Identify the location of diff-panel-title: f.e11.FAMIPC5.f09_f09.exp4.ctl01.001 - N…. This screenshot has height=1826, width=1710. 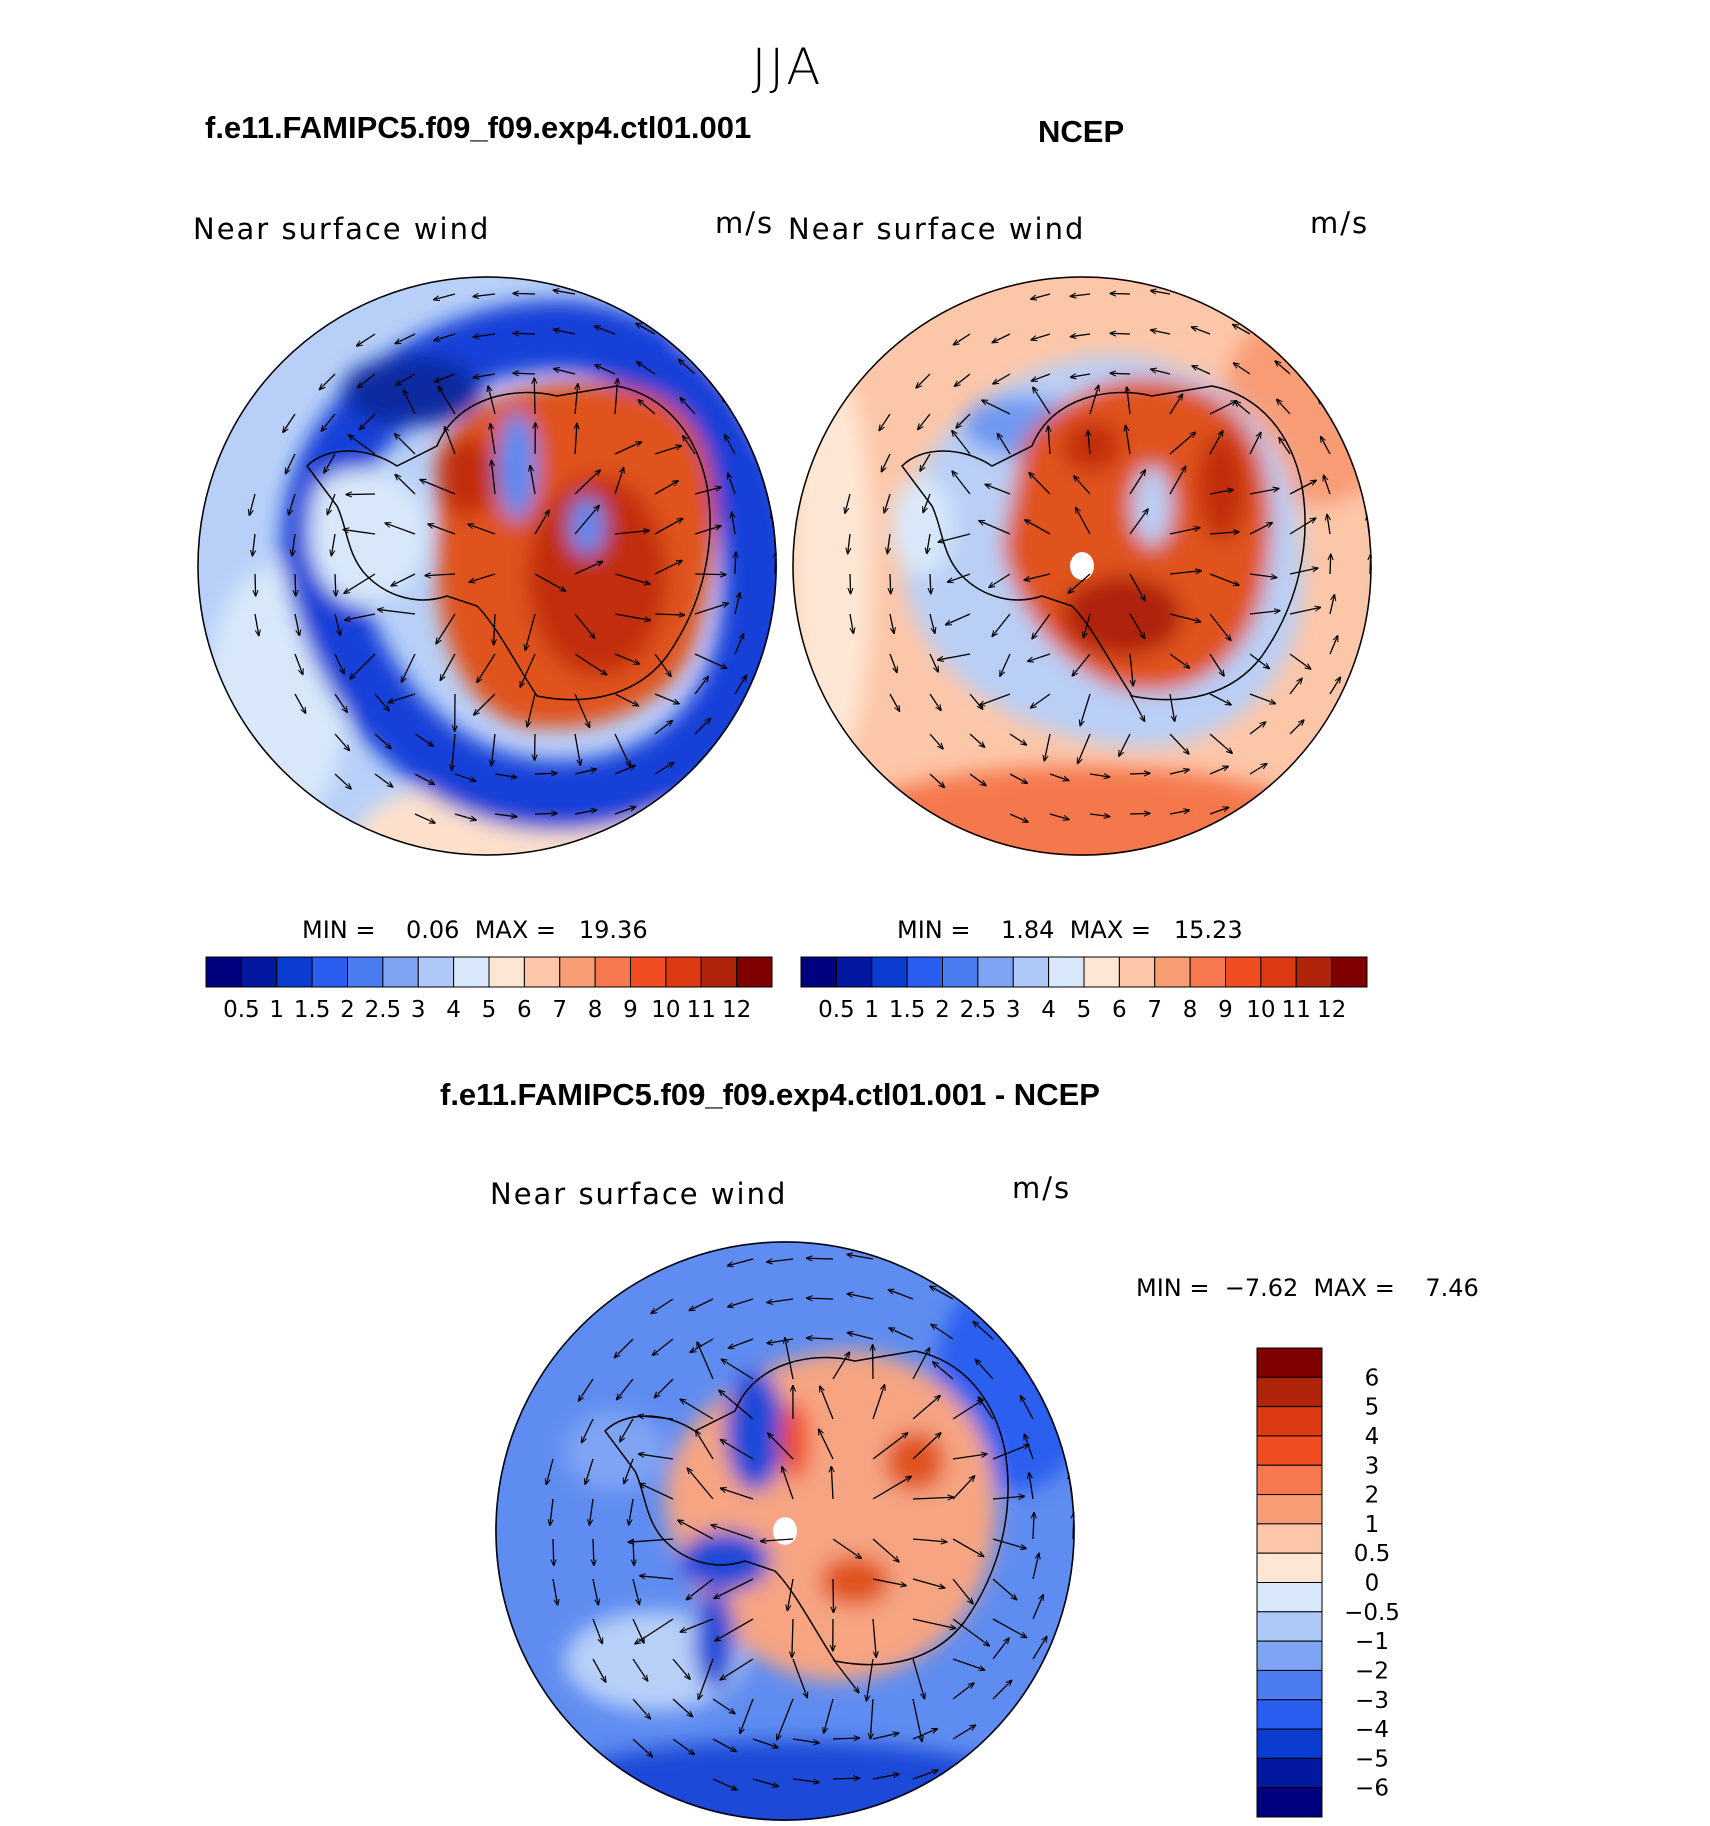
(770, 1094).